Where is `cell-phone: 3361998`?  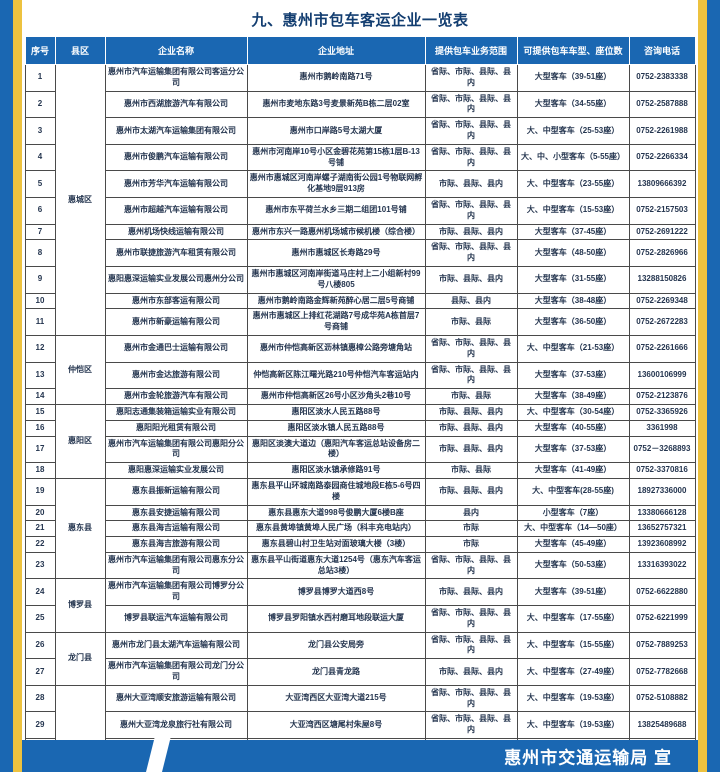 cell-phone: 3361998 is located at coordinates (662, 428).